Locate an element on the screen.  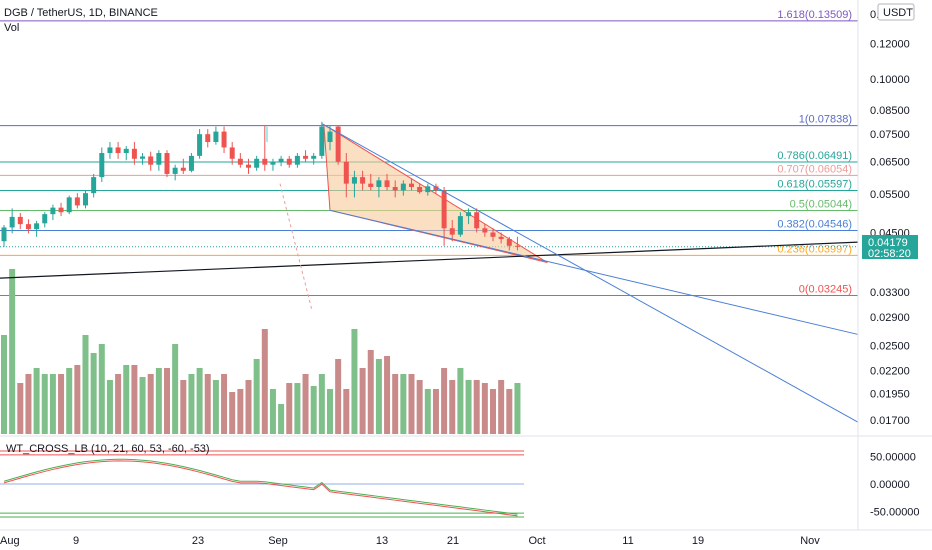
lower-trendline is located at coordinates (594, 272).